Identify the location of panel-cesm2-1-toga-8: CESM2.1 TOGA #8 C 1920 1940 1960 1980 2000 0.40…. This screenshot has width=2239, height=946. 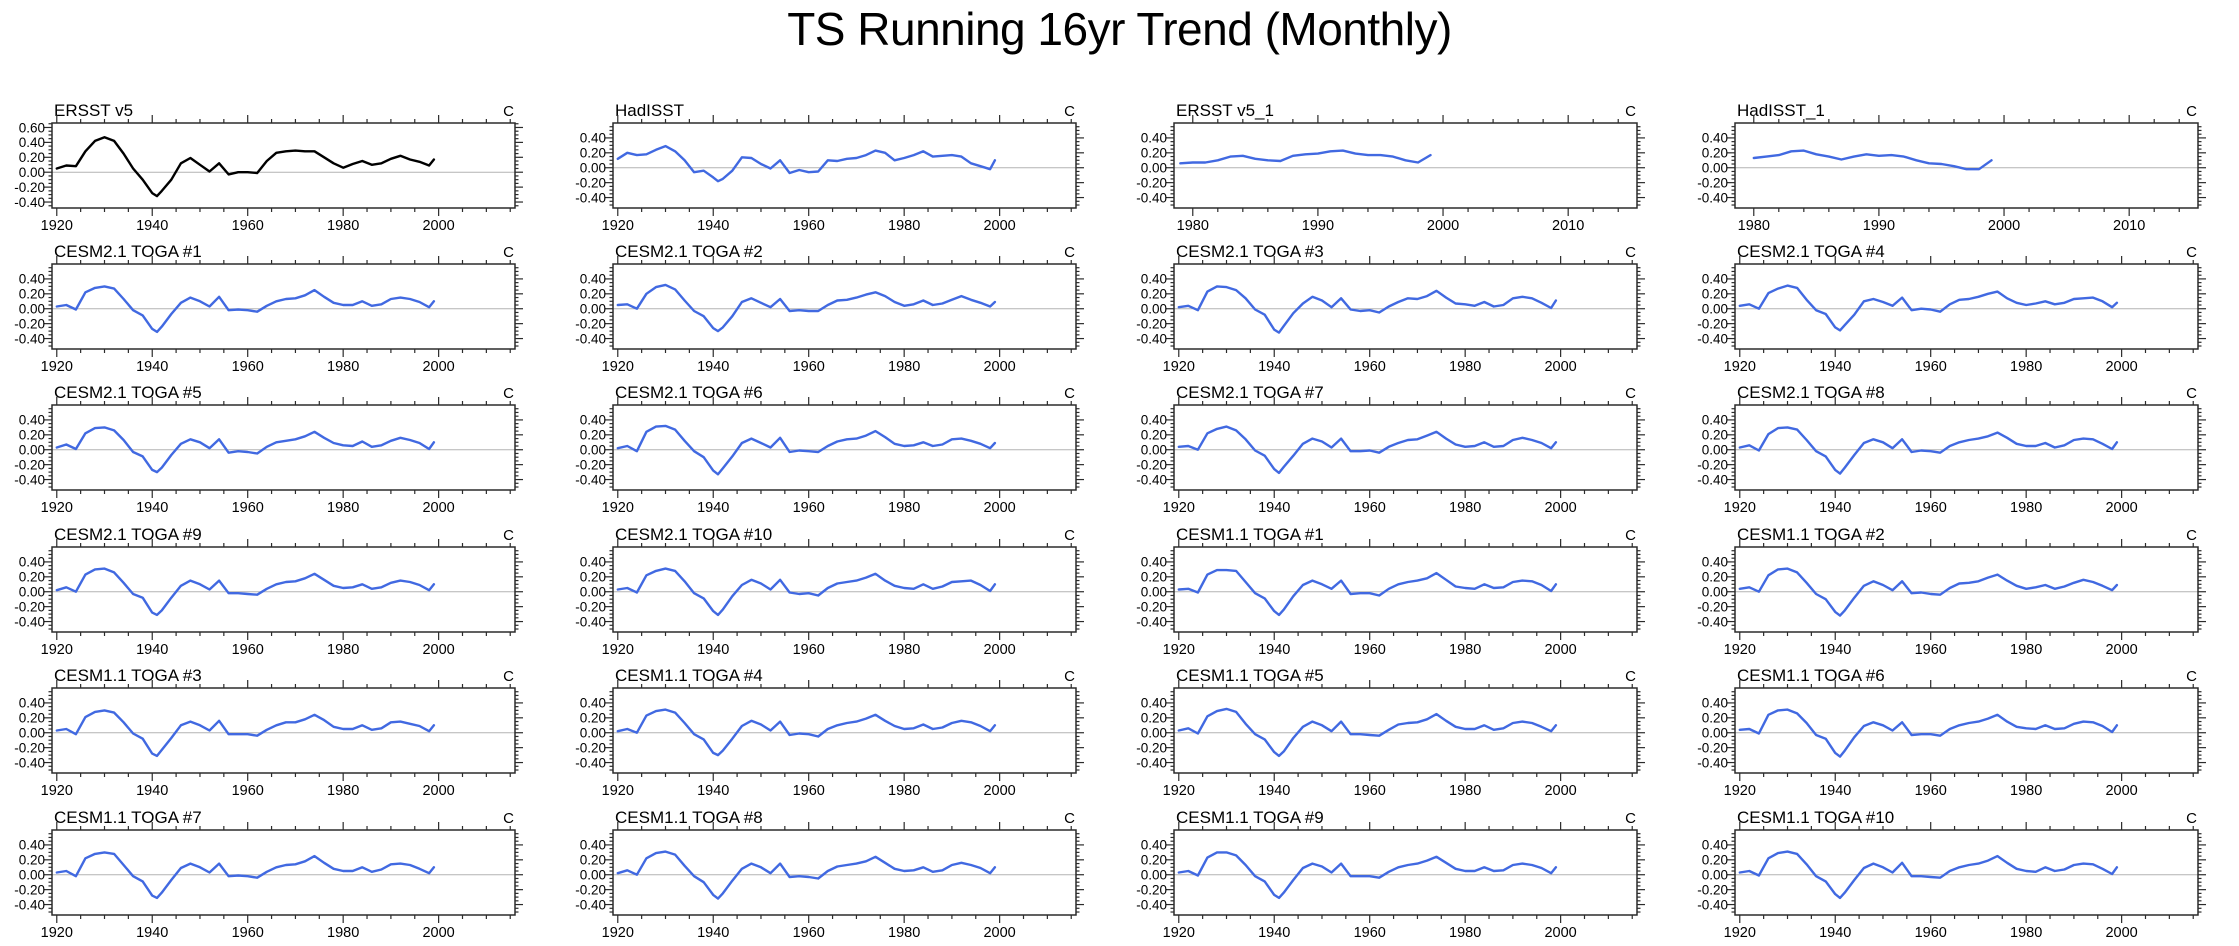
(1951, 449).